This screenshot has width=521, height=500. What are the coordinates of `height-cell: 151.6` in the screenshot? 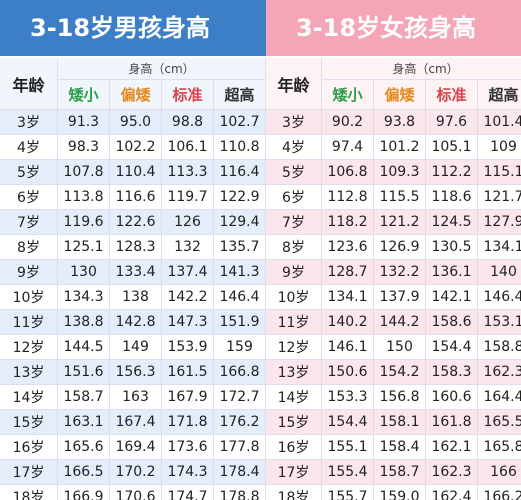 It's located at (84, 372).